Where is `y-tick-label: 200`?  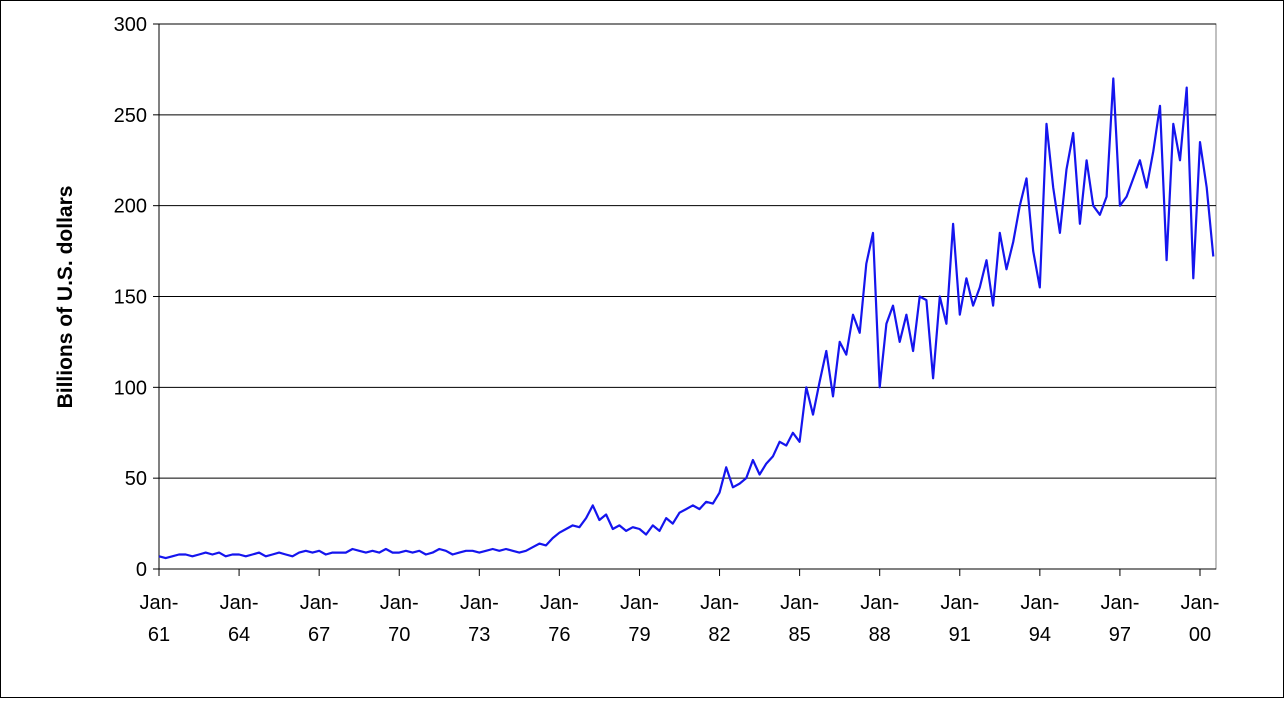 y-tick-label: 200 is located at coordinates (130, 207).